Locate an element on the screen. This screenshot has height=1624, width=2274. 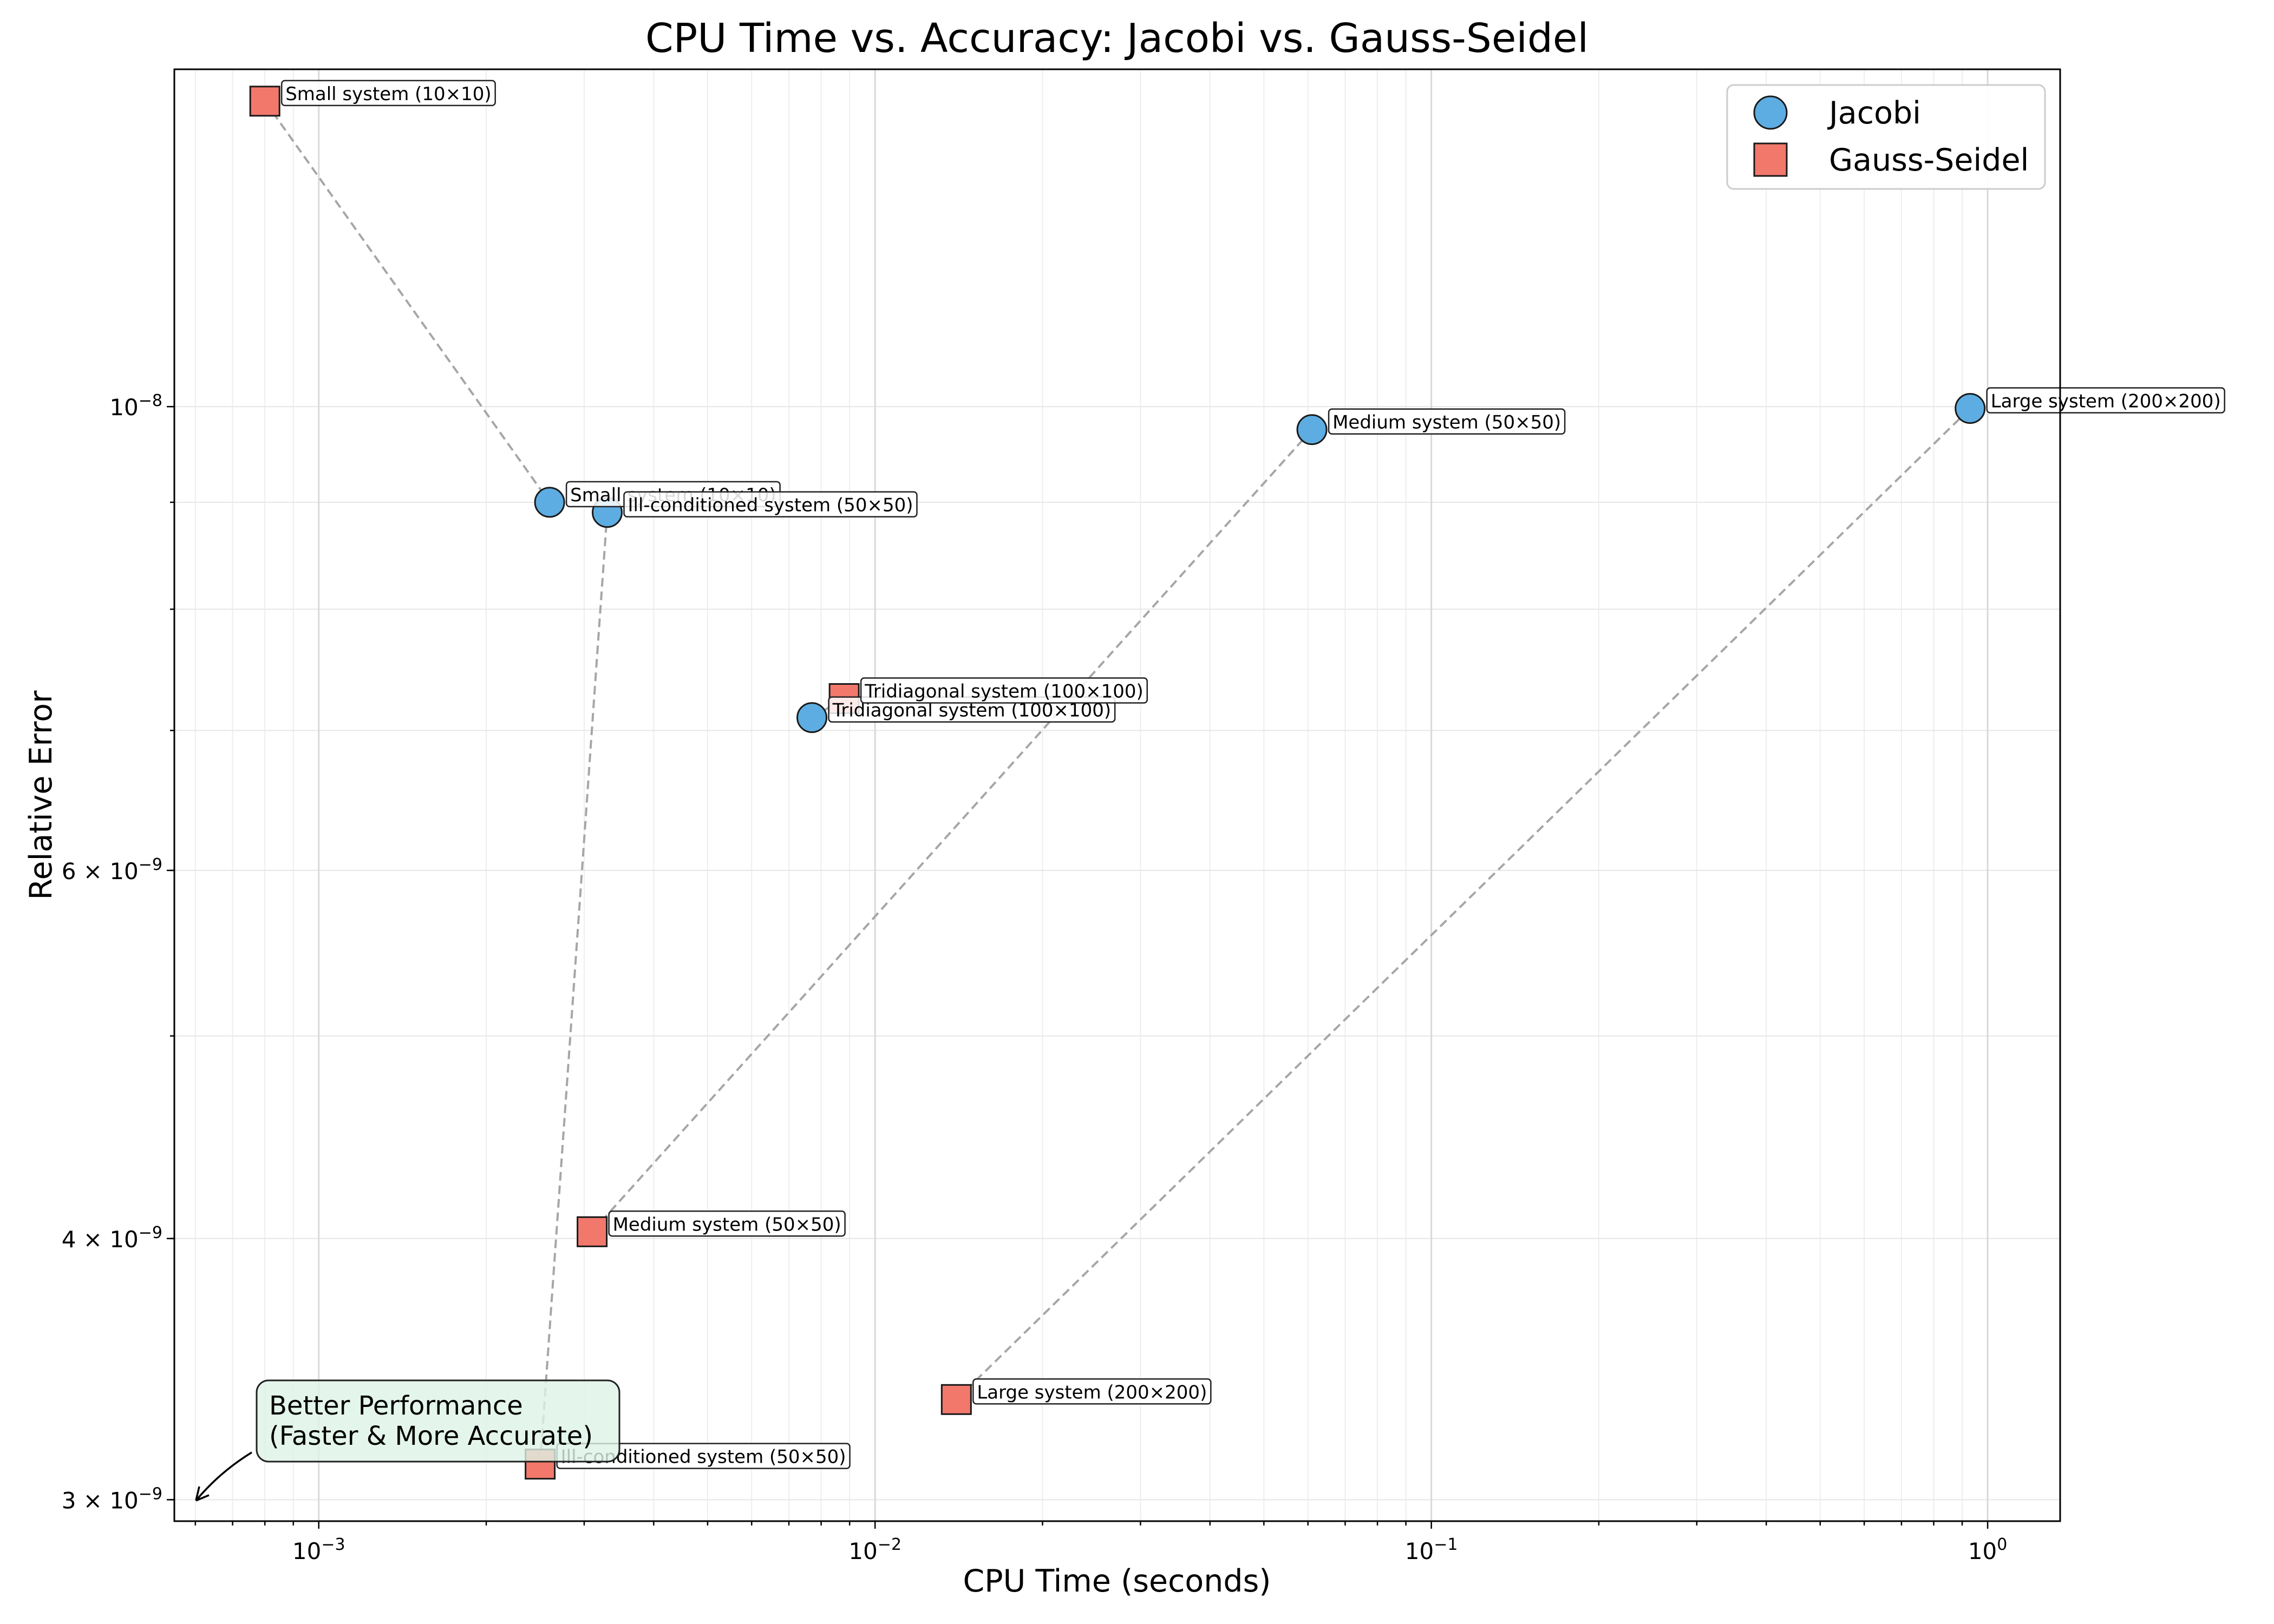
legend: Jacobi Gauss-Seidel is located at coordinates (1886, 137).